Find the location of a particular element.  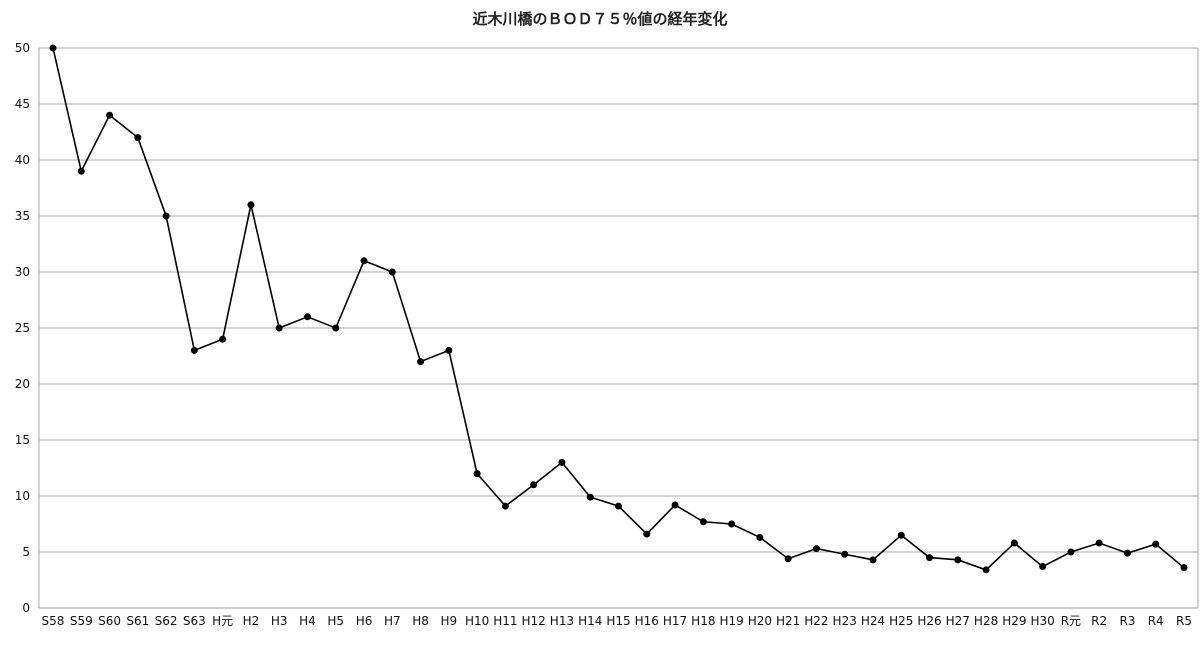

y-tick-label: 25 is located at coordinates (22, 328).